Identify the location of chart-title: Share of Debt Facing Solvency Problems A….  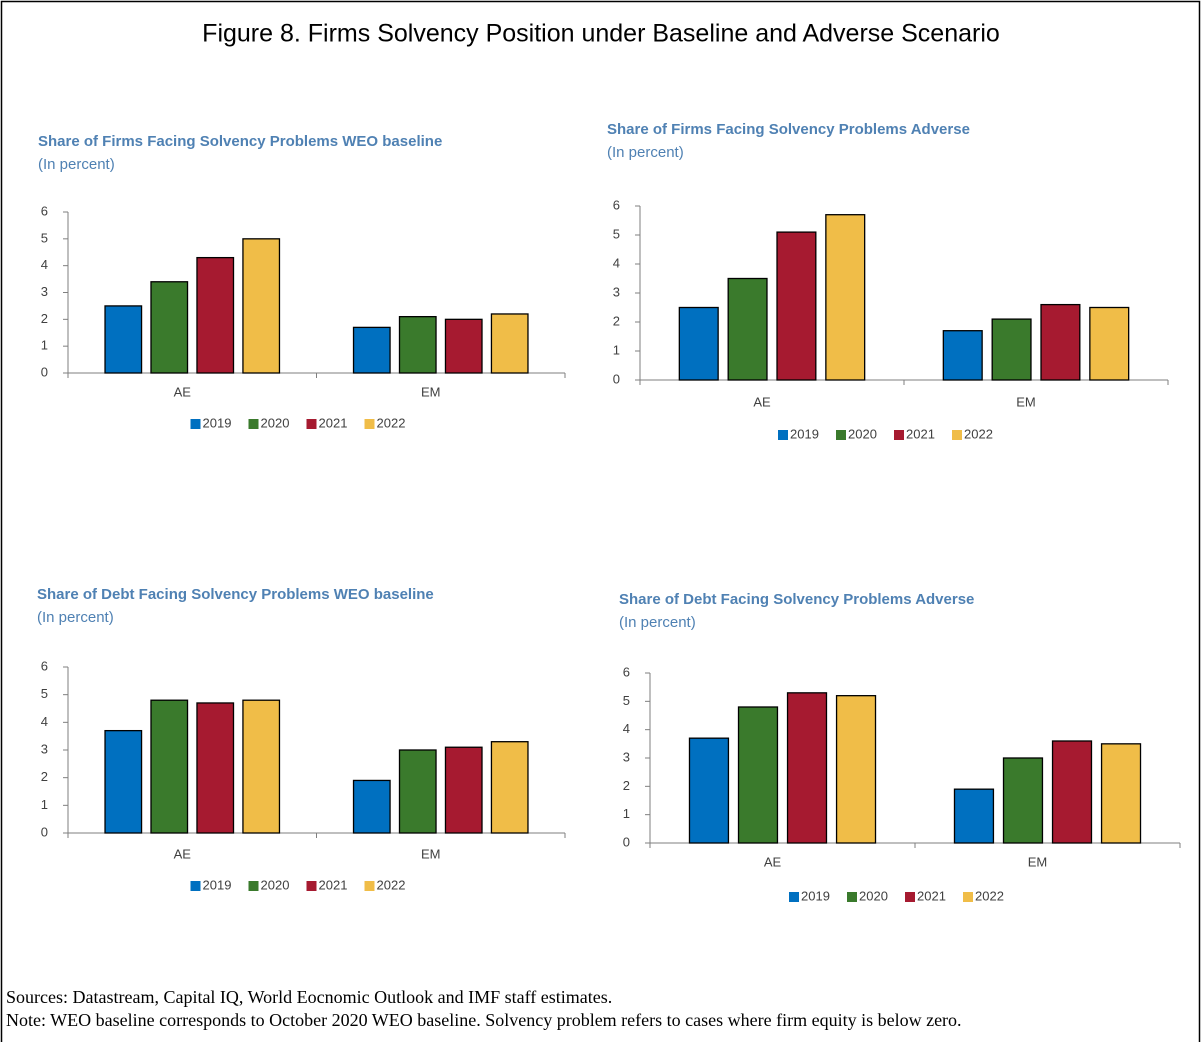
(796, 599).